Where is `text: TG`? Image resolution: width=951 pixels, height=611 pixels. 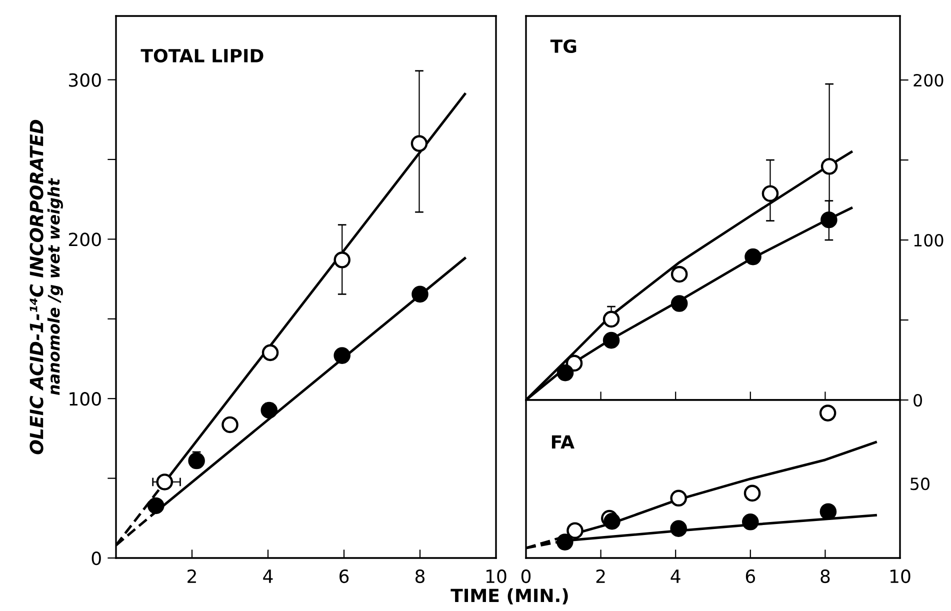
text: TG is located at coordinates (563, 46).